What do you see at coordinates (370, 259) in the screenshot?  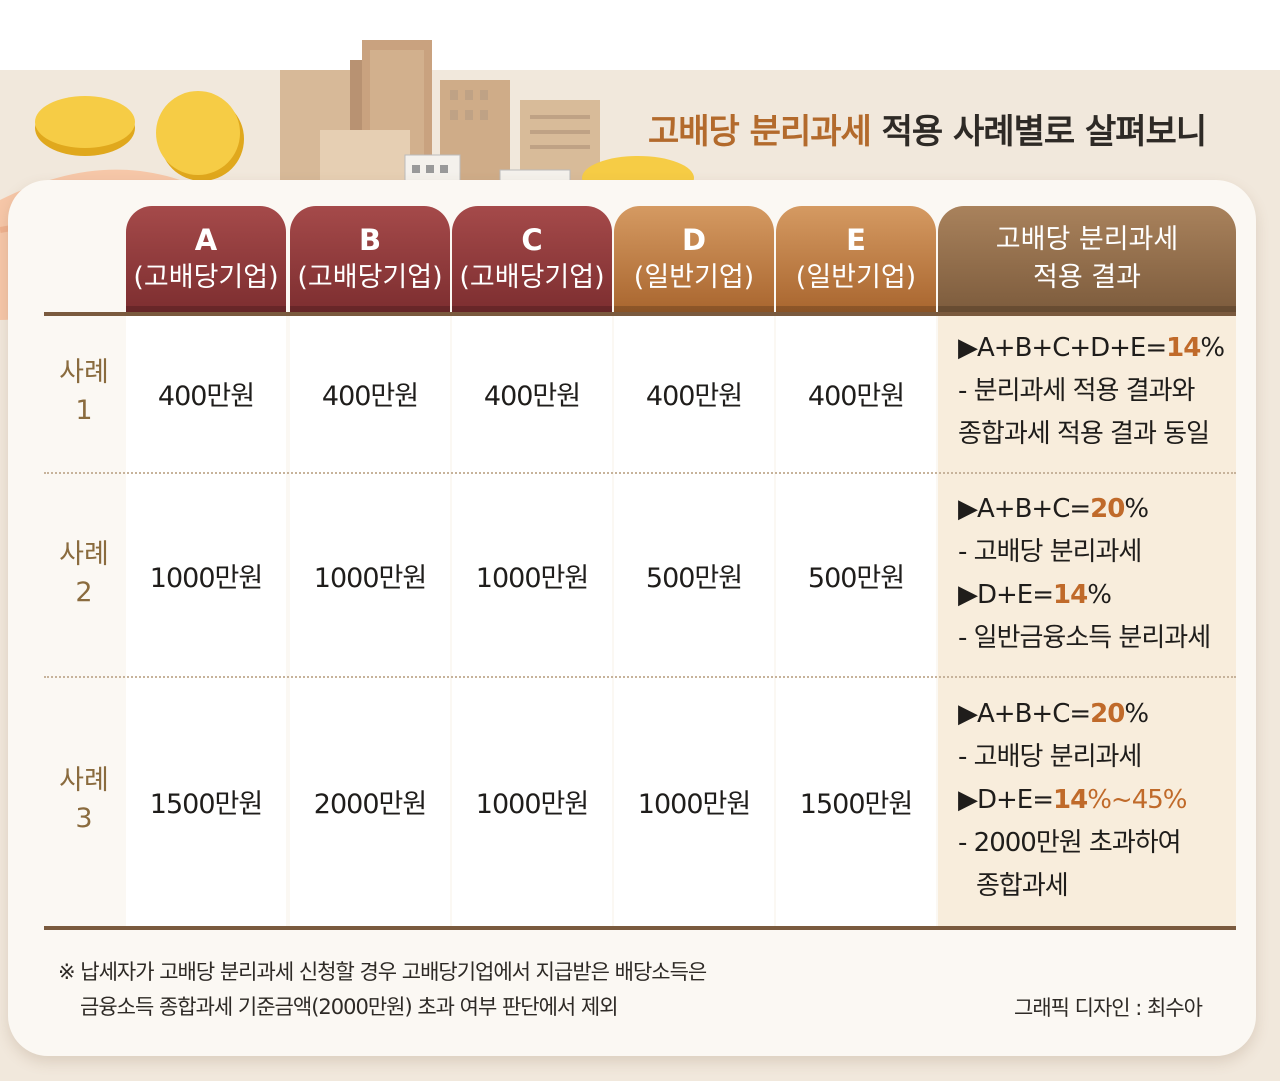 I see `header-b: B (고배당기업)` at bounding box center [370, 259].